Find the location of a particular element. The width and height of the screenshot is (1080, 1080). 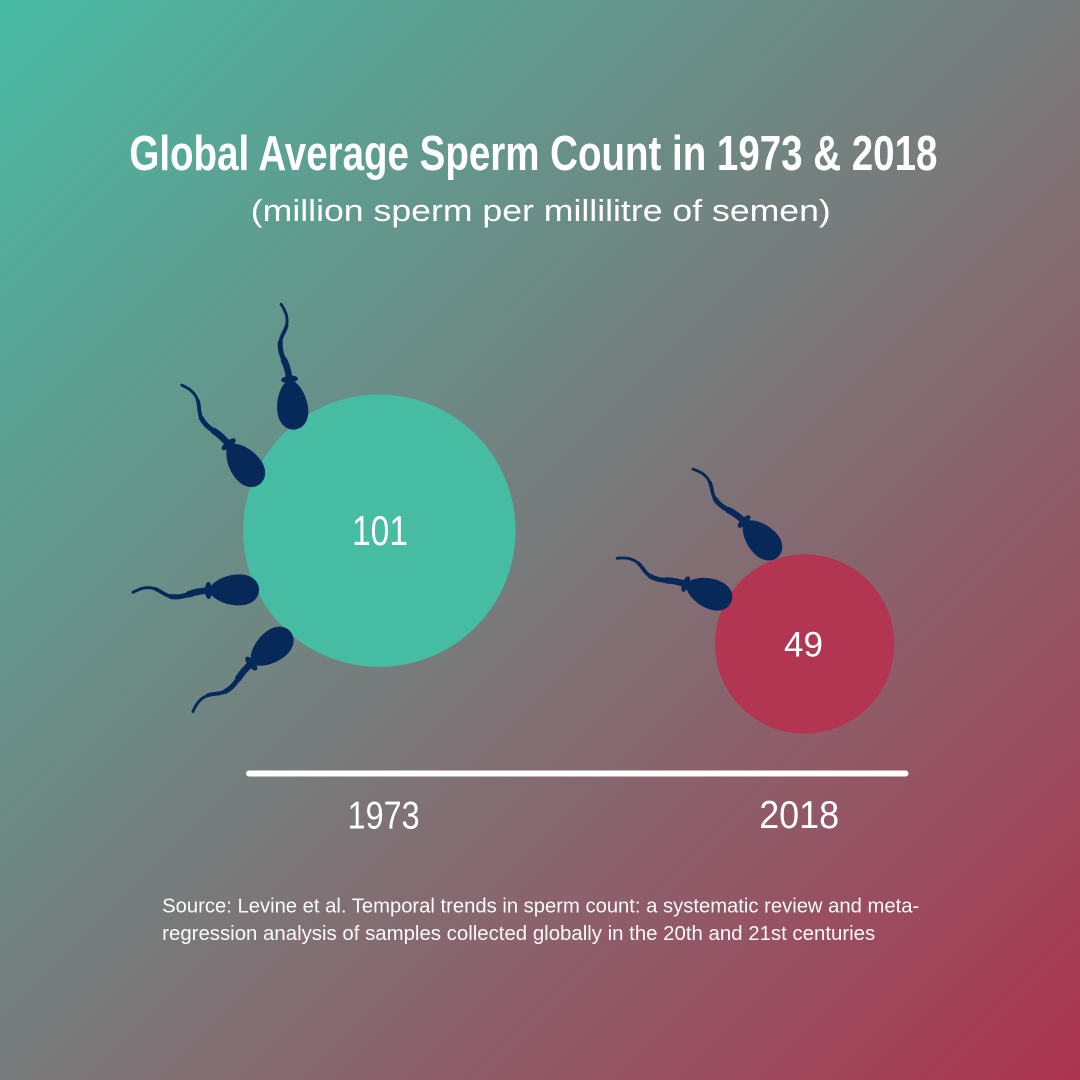

svg-text: 2018 is located at coordinates (799, 815).